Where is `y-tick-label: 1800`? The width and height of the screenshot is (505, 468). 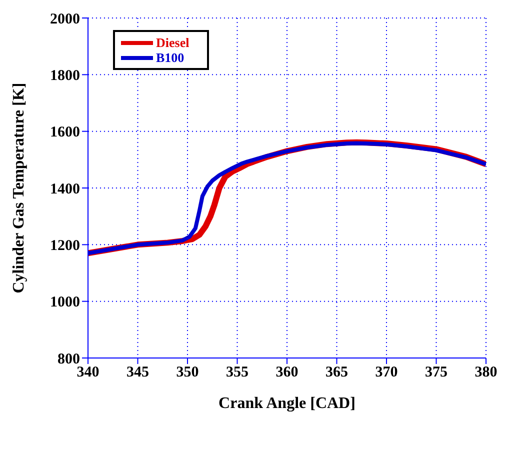 y-tick-label: 1800 is located at coordinates (65, 76).